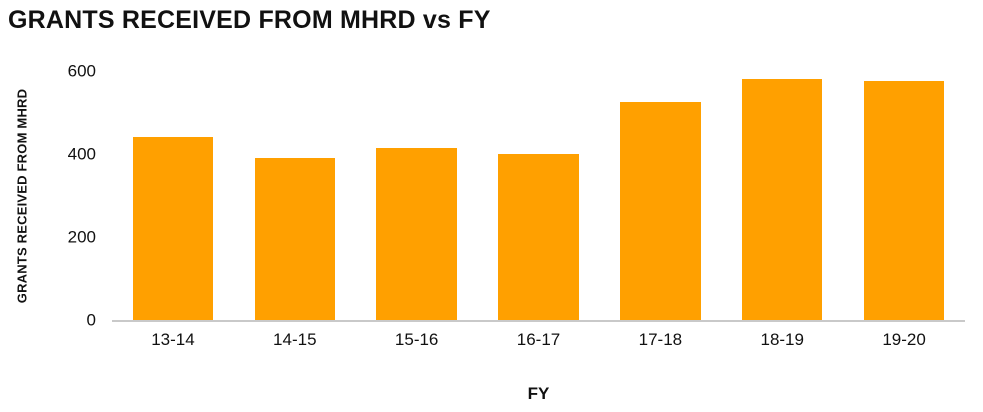 Image resolution: width=983 pixels, height=412 pixels. Describe the element at coordinates (81, 154) in the screenshot. I see `y-tick-label: 400` at that location.